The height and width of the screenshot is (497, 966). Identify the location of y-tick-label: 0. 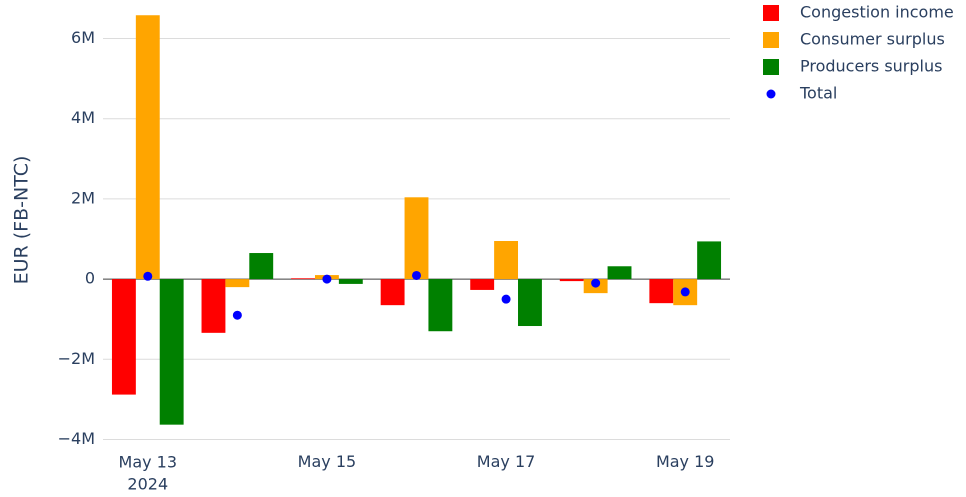
(90, 278).